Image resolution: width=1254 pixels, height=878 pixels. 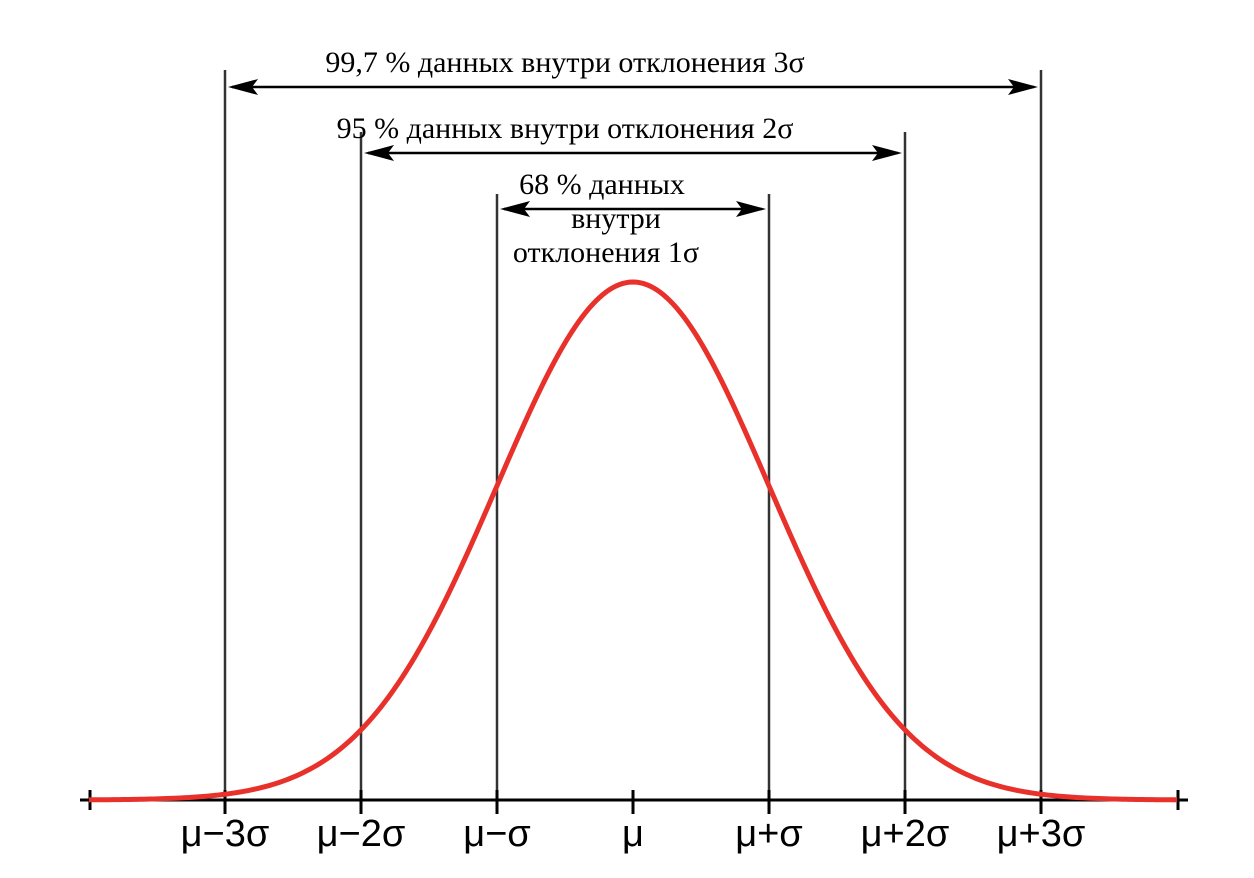 What do you see at coordinates (565, 128) in the screenshot?
I see `band-label-2sigma: 95 % данных внутри отклонения 2σ` at bounding box center [565, 128].